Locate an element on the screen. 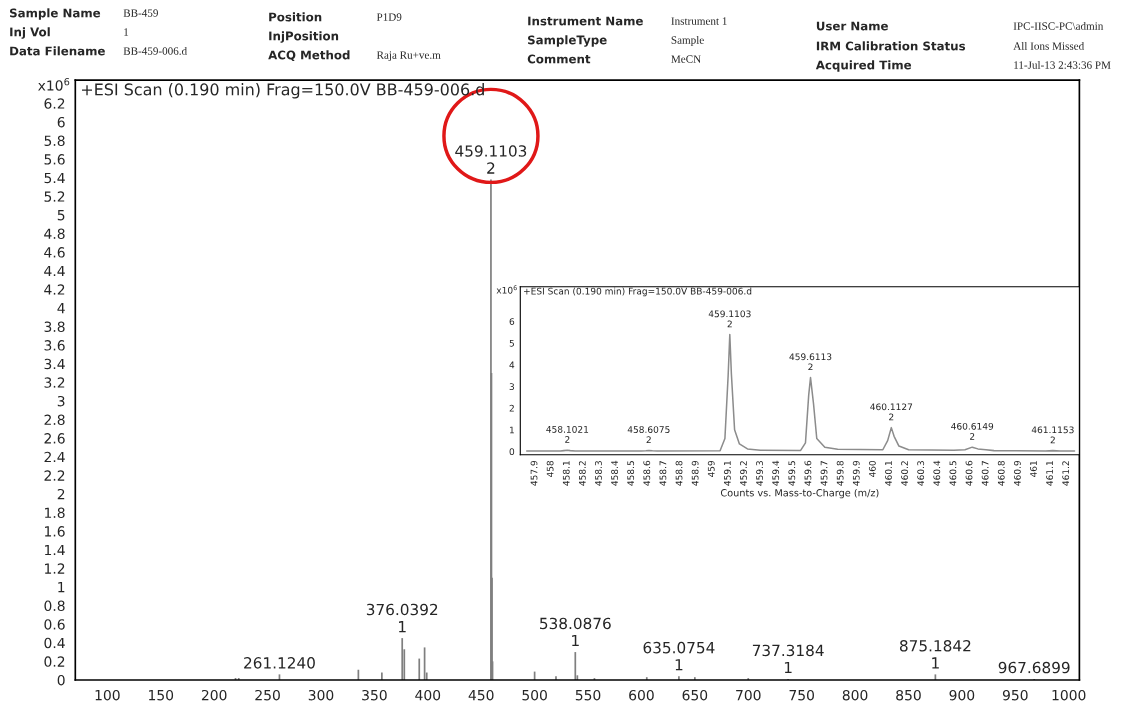  y-tick-label: 3.4 is located at coordinates (54, 364).